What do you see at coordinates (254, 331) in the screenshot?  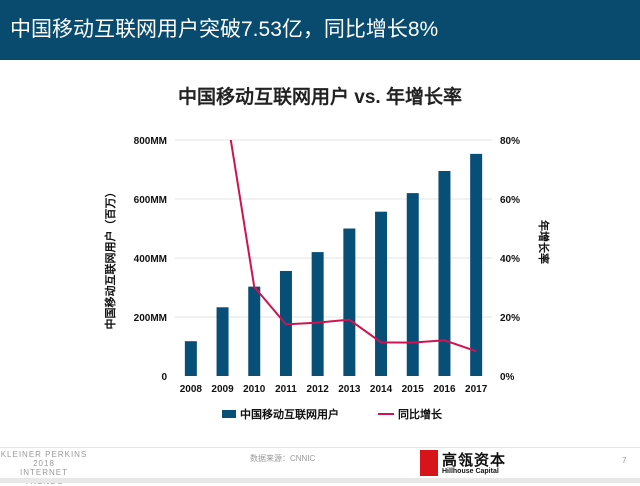 I see `bar-2010` at bounding box center [254, 331].